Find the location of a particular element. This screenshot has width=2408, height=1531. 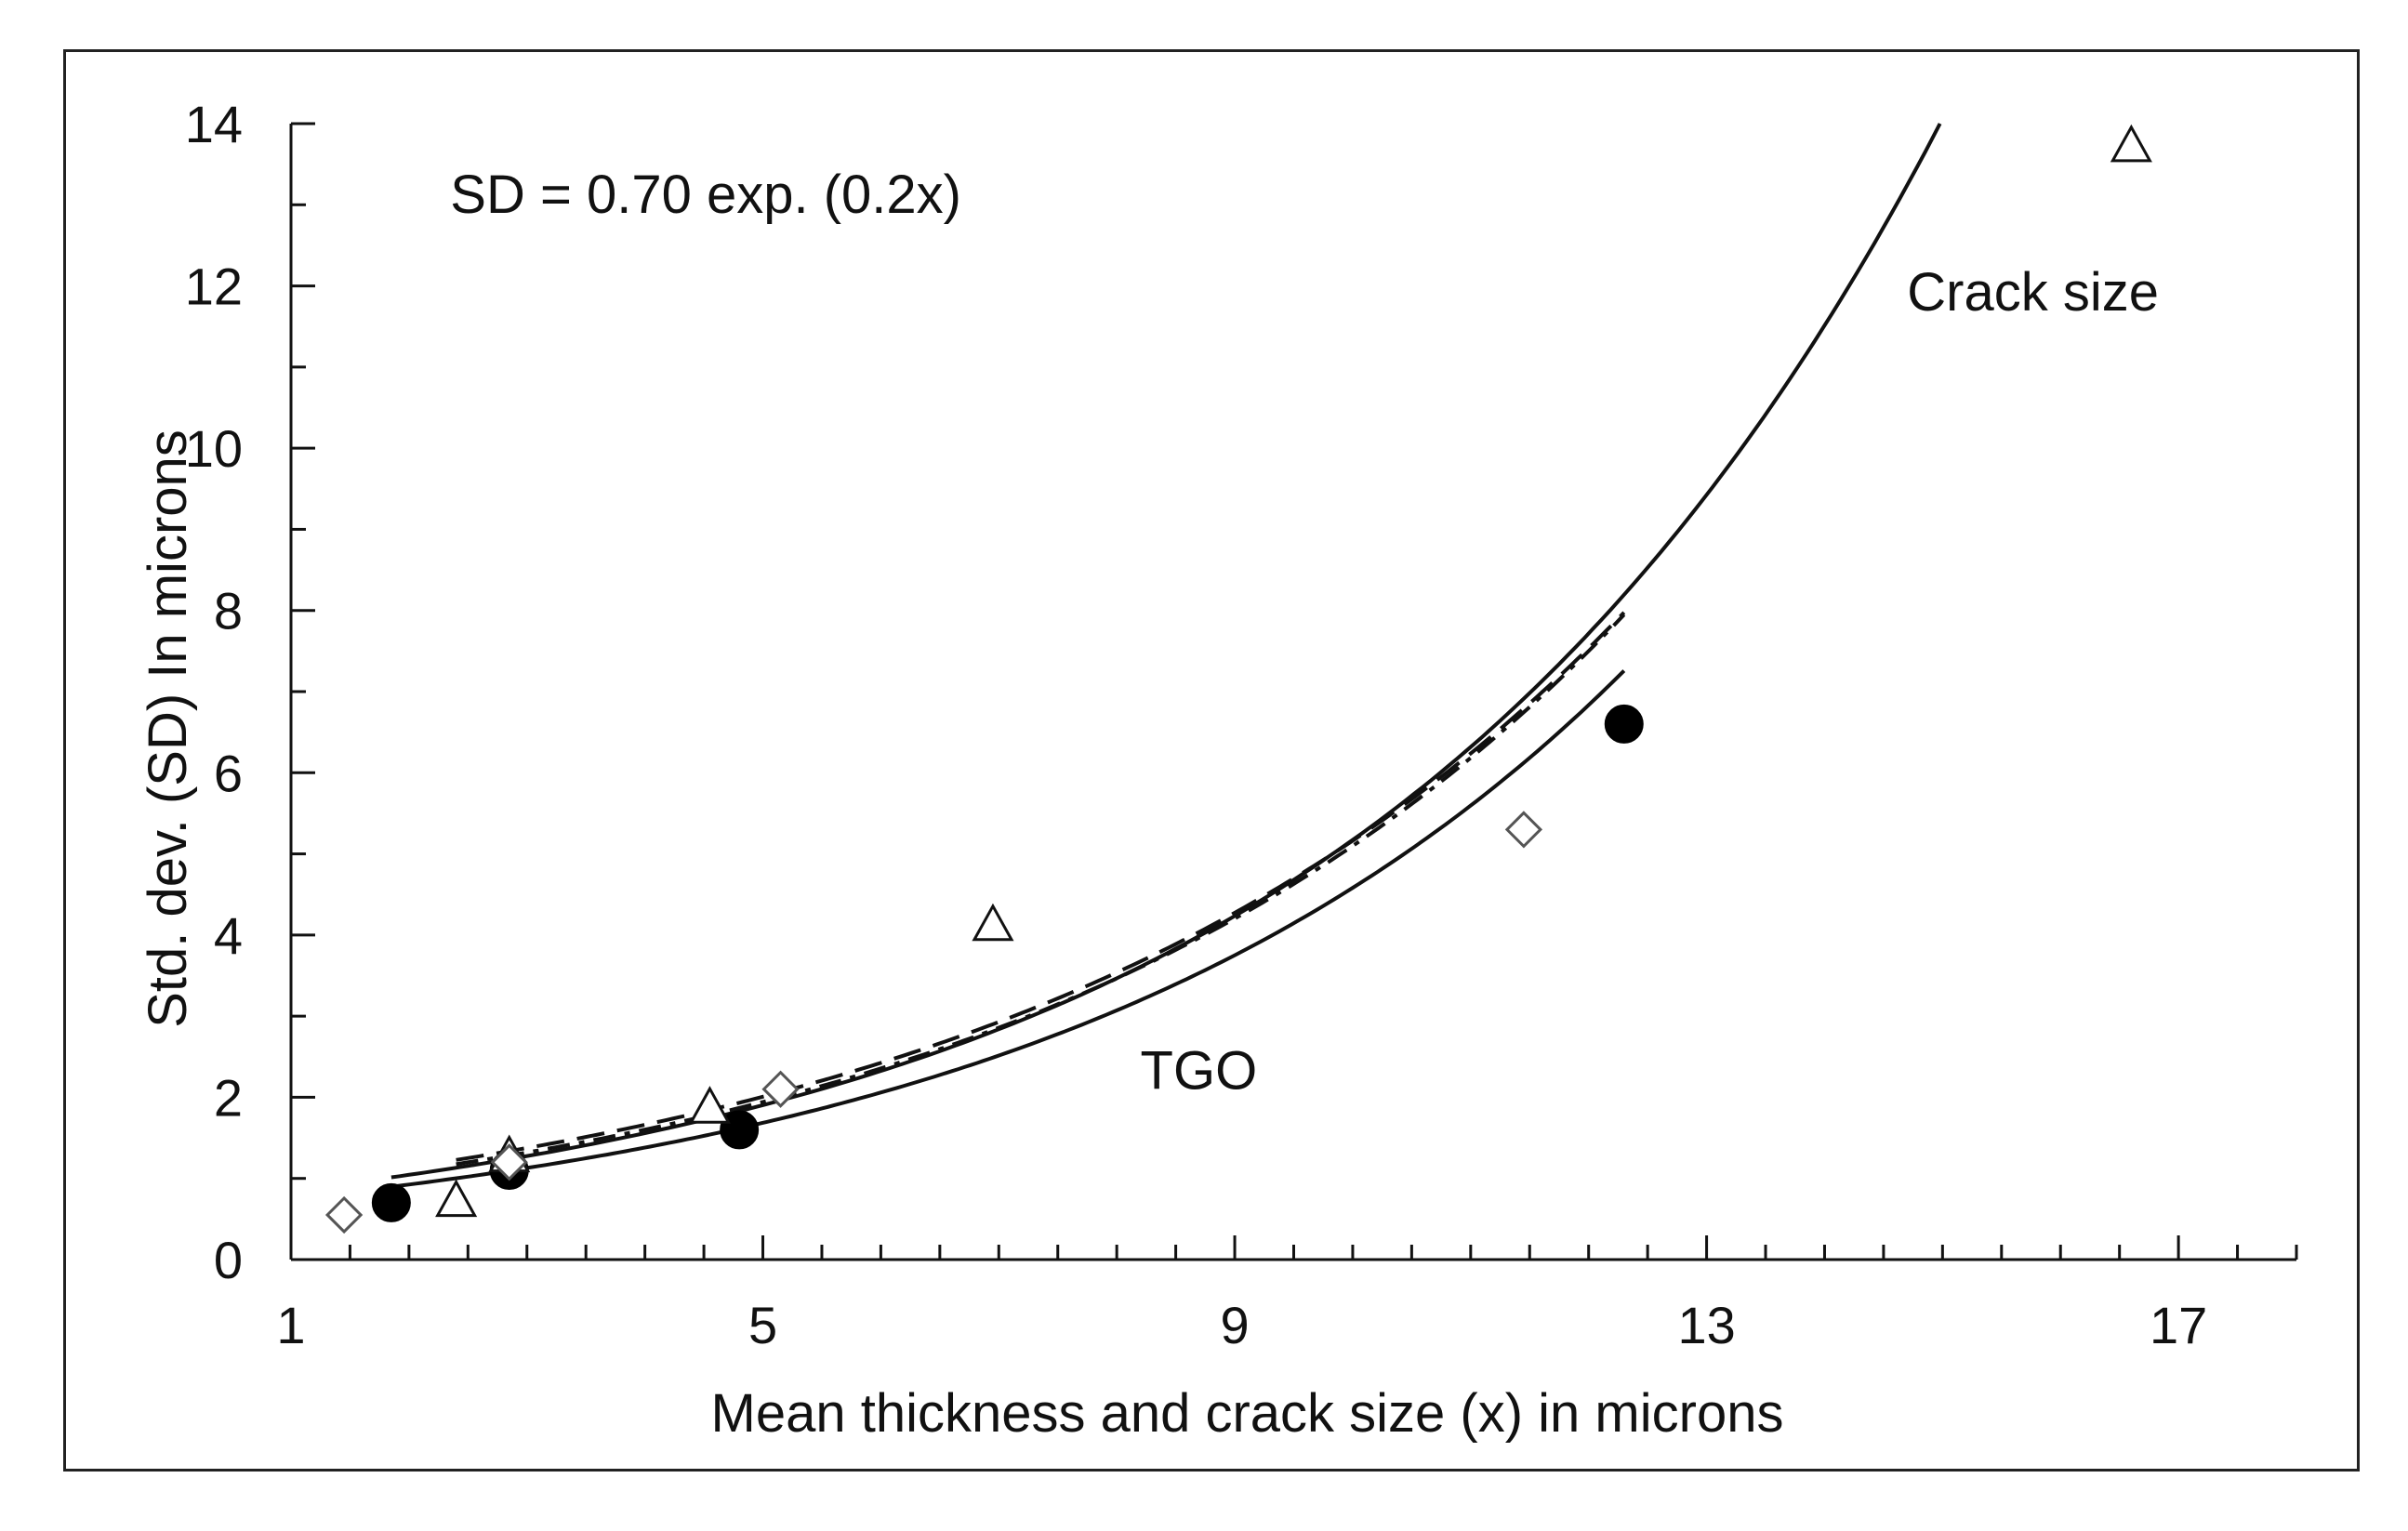

y-axis-title: Std. dev. (SD) In microns is located at coordinates (168, 728).